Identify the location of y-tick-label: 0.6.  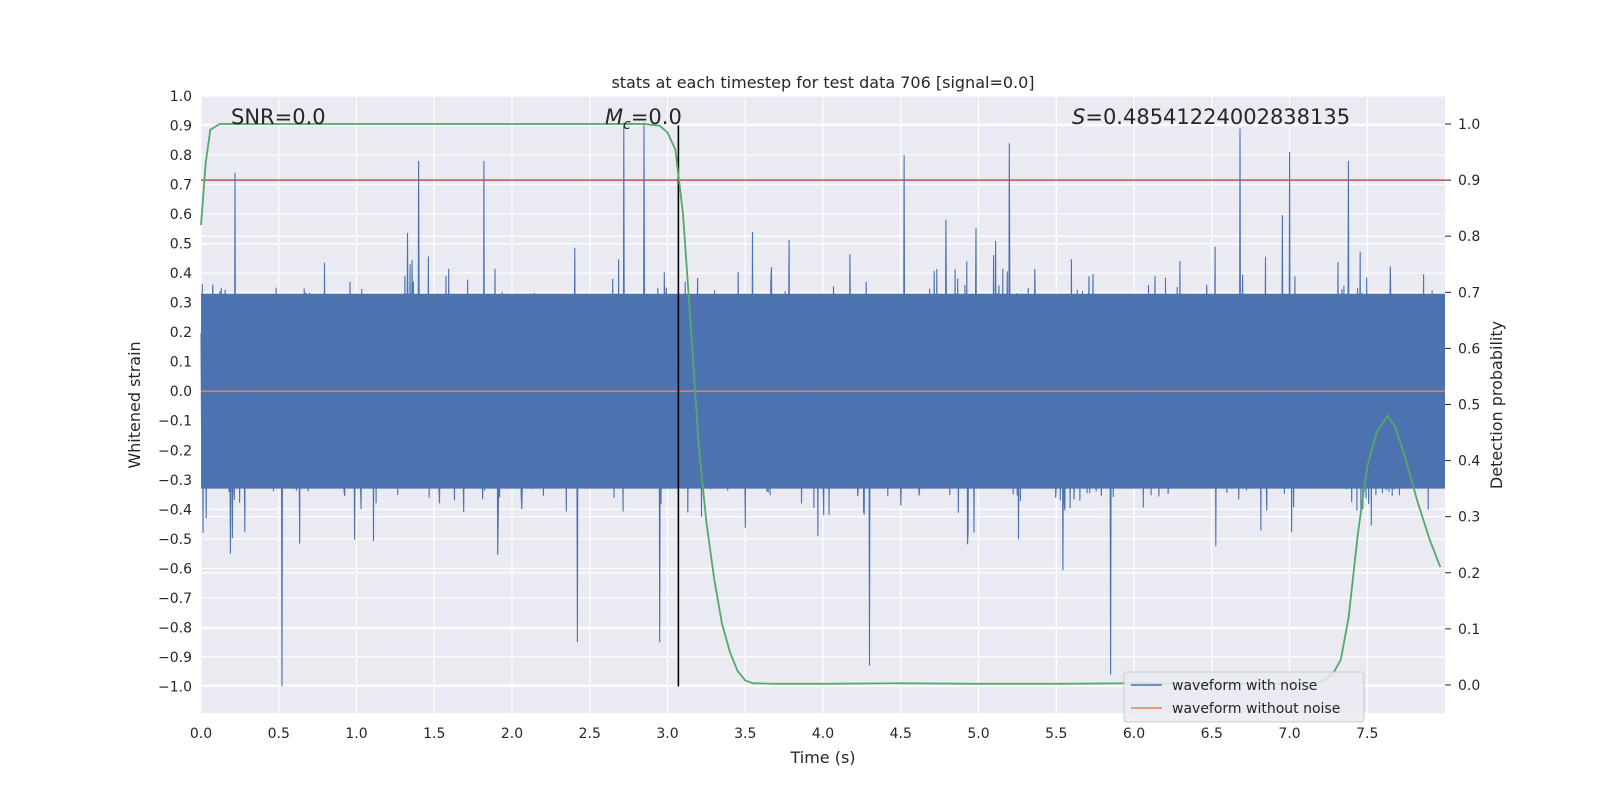
(181, 215).